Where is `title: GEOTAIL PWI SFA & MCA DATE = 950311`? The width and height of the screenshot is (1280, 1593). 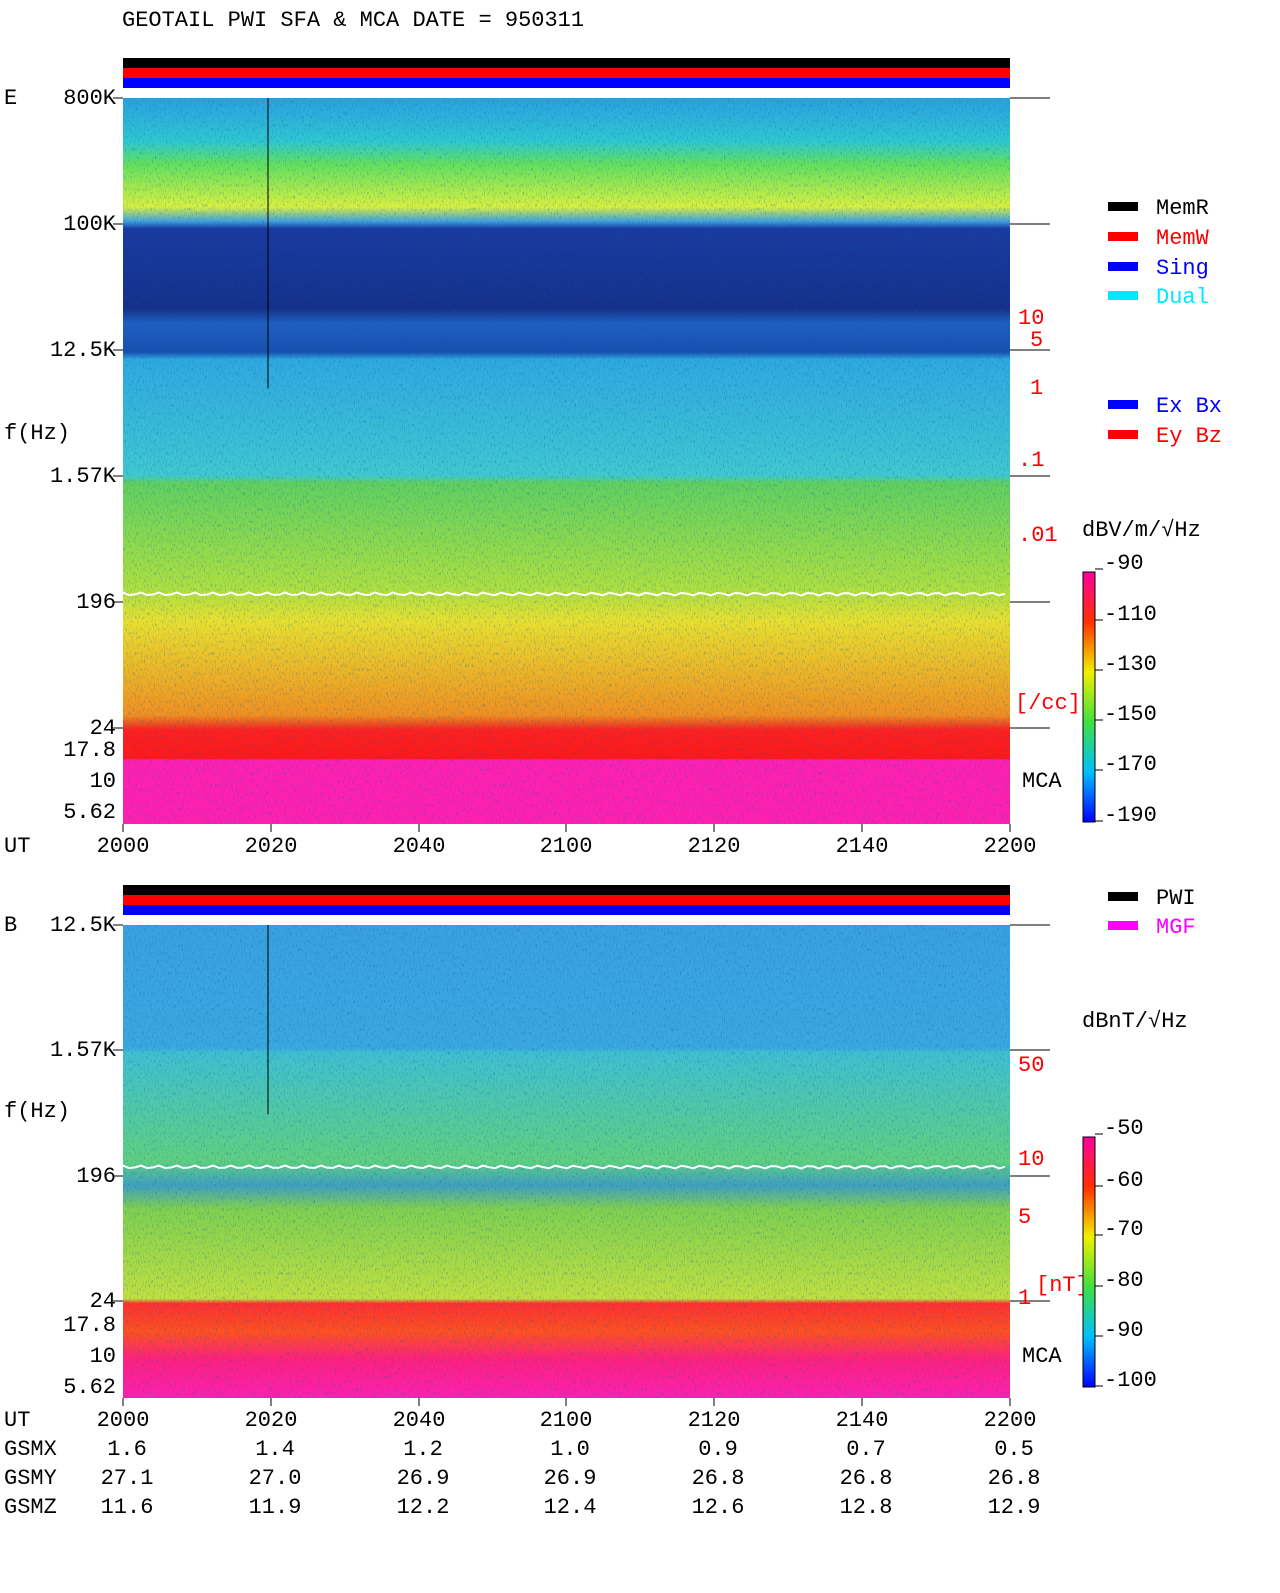
title: GEOTAIL PWI SFA & MCA DATE = 950311 is located at coordinates (353, 20).